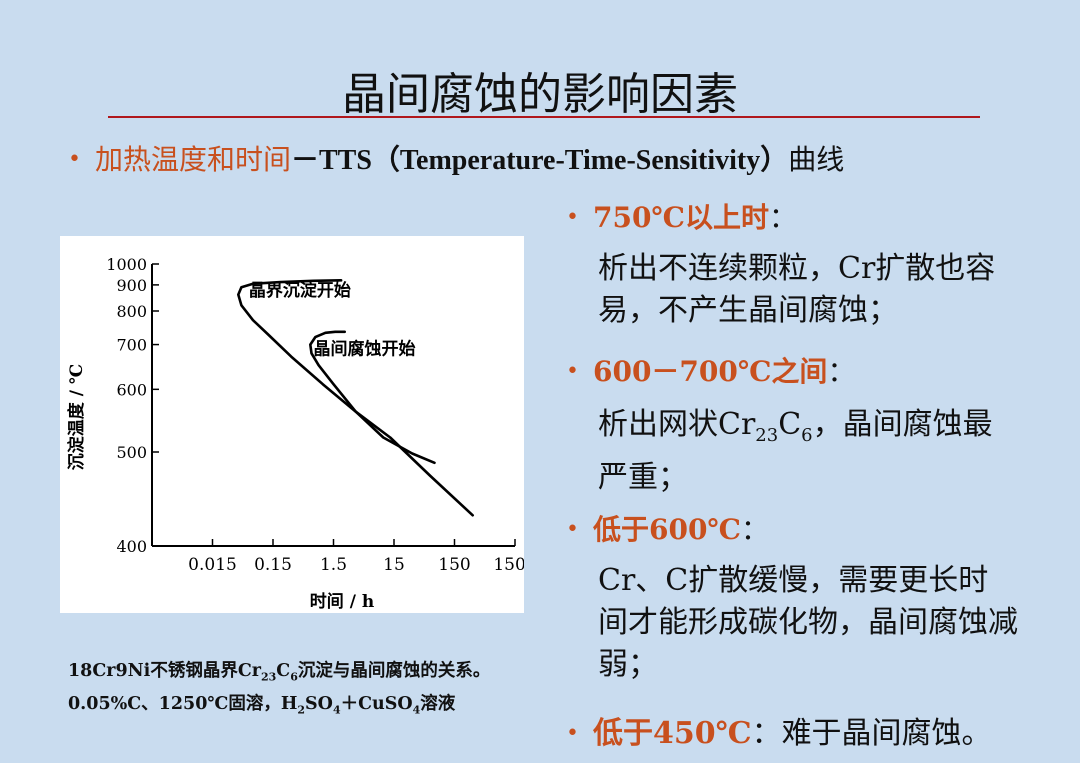 The height and width of the screenshot is (763, 1080). What do you see at coordinates (886, 733) in the screenshot?
I see `item-below-450-text: 难于晶间腐蚀。` at bounding box center [886, 733].